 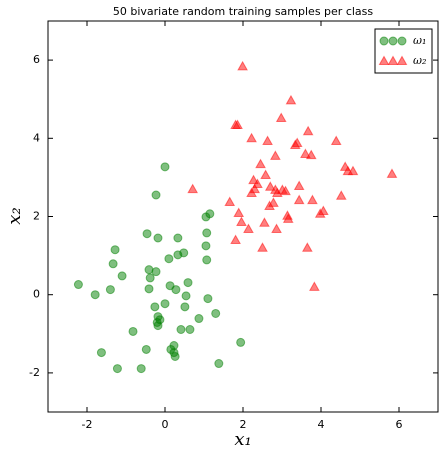 What do you see at coordinates (165, 424) in the screenshot?
I see `x-tick-label: 0` at bounding box center [165, 424].